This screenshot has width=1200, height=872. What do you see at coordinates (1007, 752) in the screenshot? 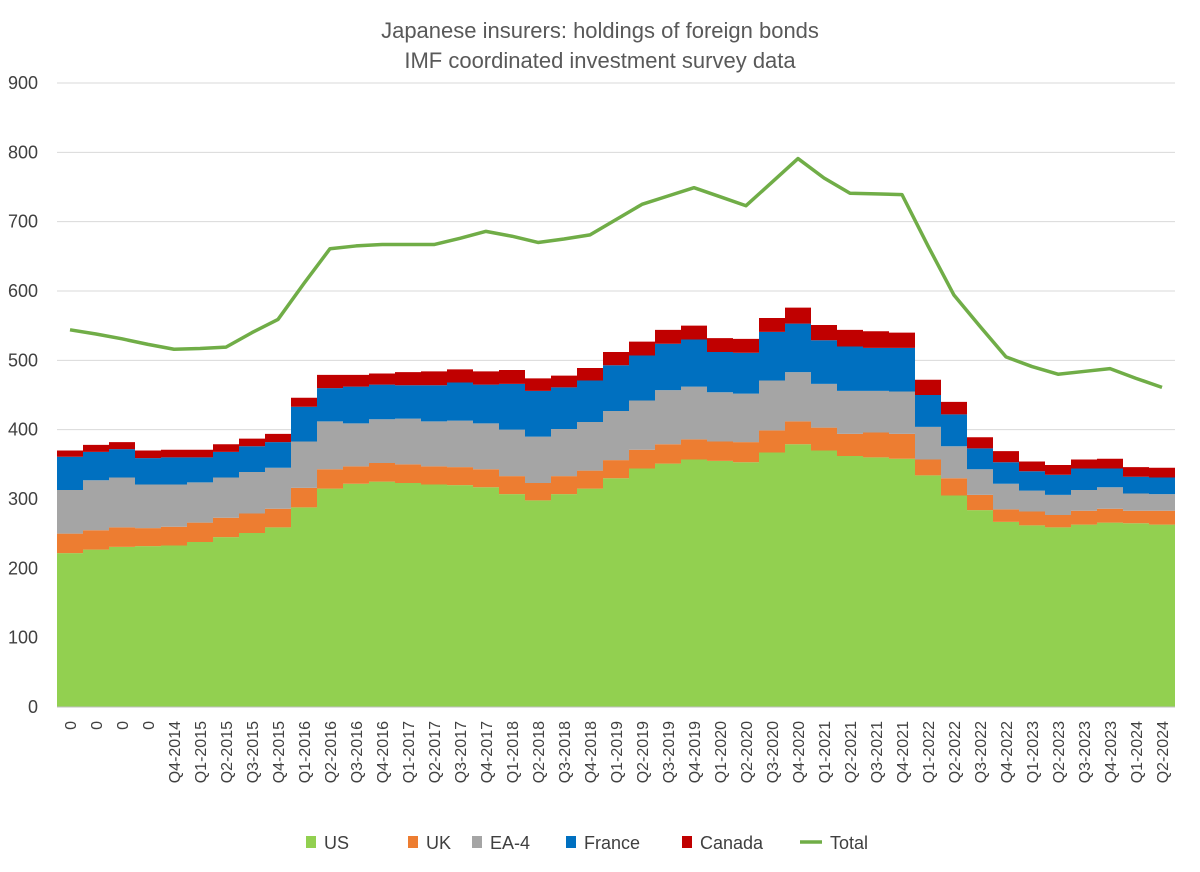
I see `x-tick-label: Q4-2022` at bounding box center [1007, 752].